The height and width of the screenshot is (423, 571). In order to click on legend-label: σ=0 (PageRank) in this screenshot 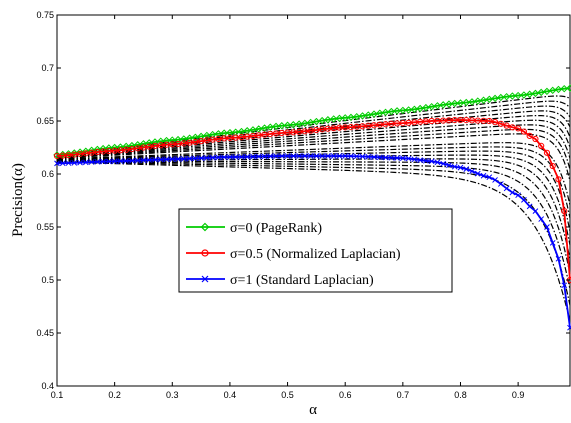, I will do `click(276, 228)`.